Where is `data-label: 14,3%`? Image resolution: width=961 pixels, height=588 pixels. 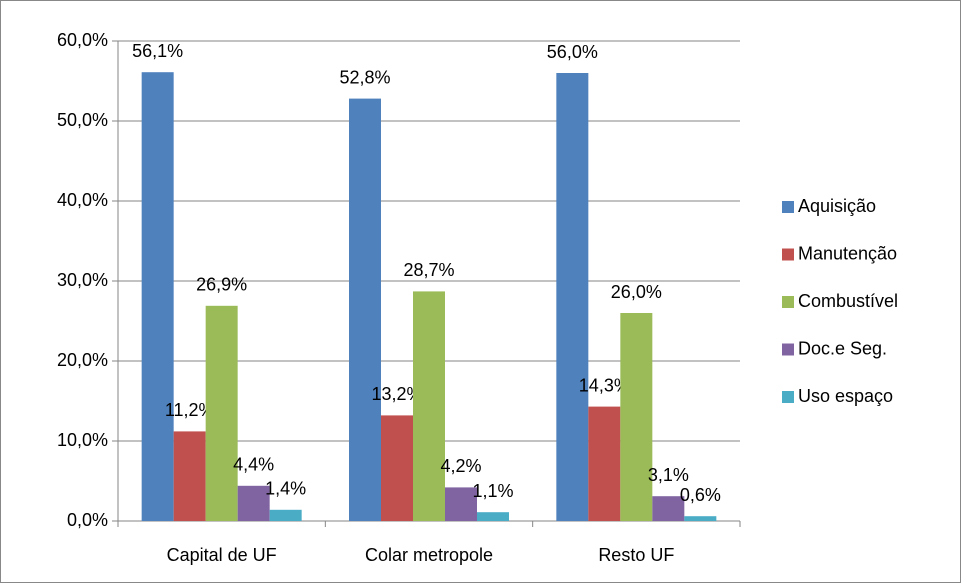
data-label: 14,3% is located at coordinates (604, 385).